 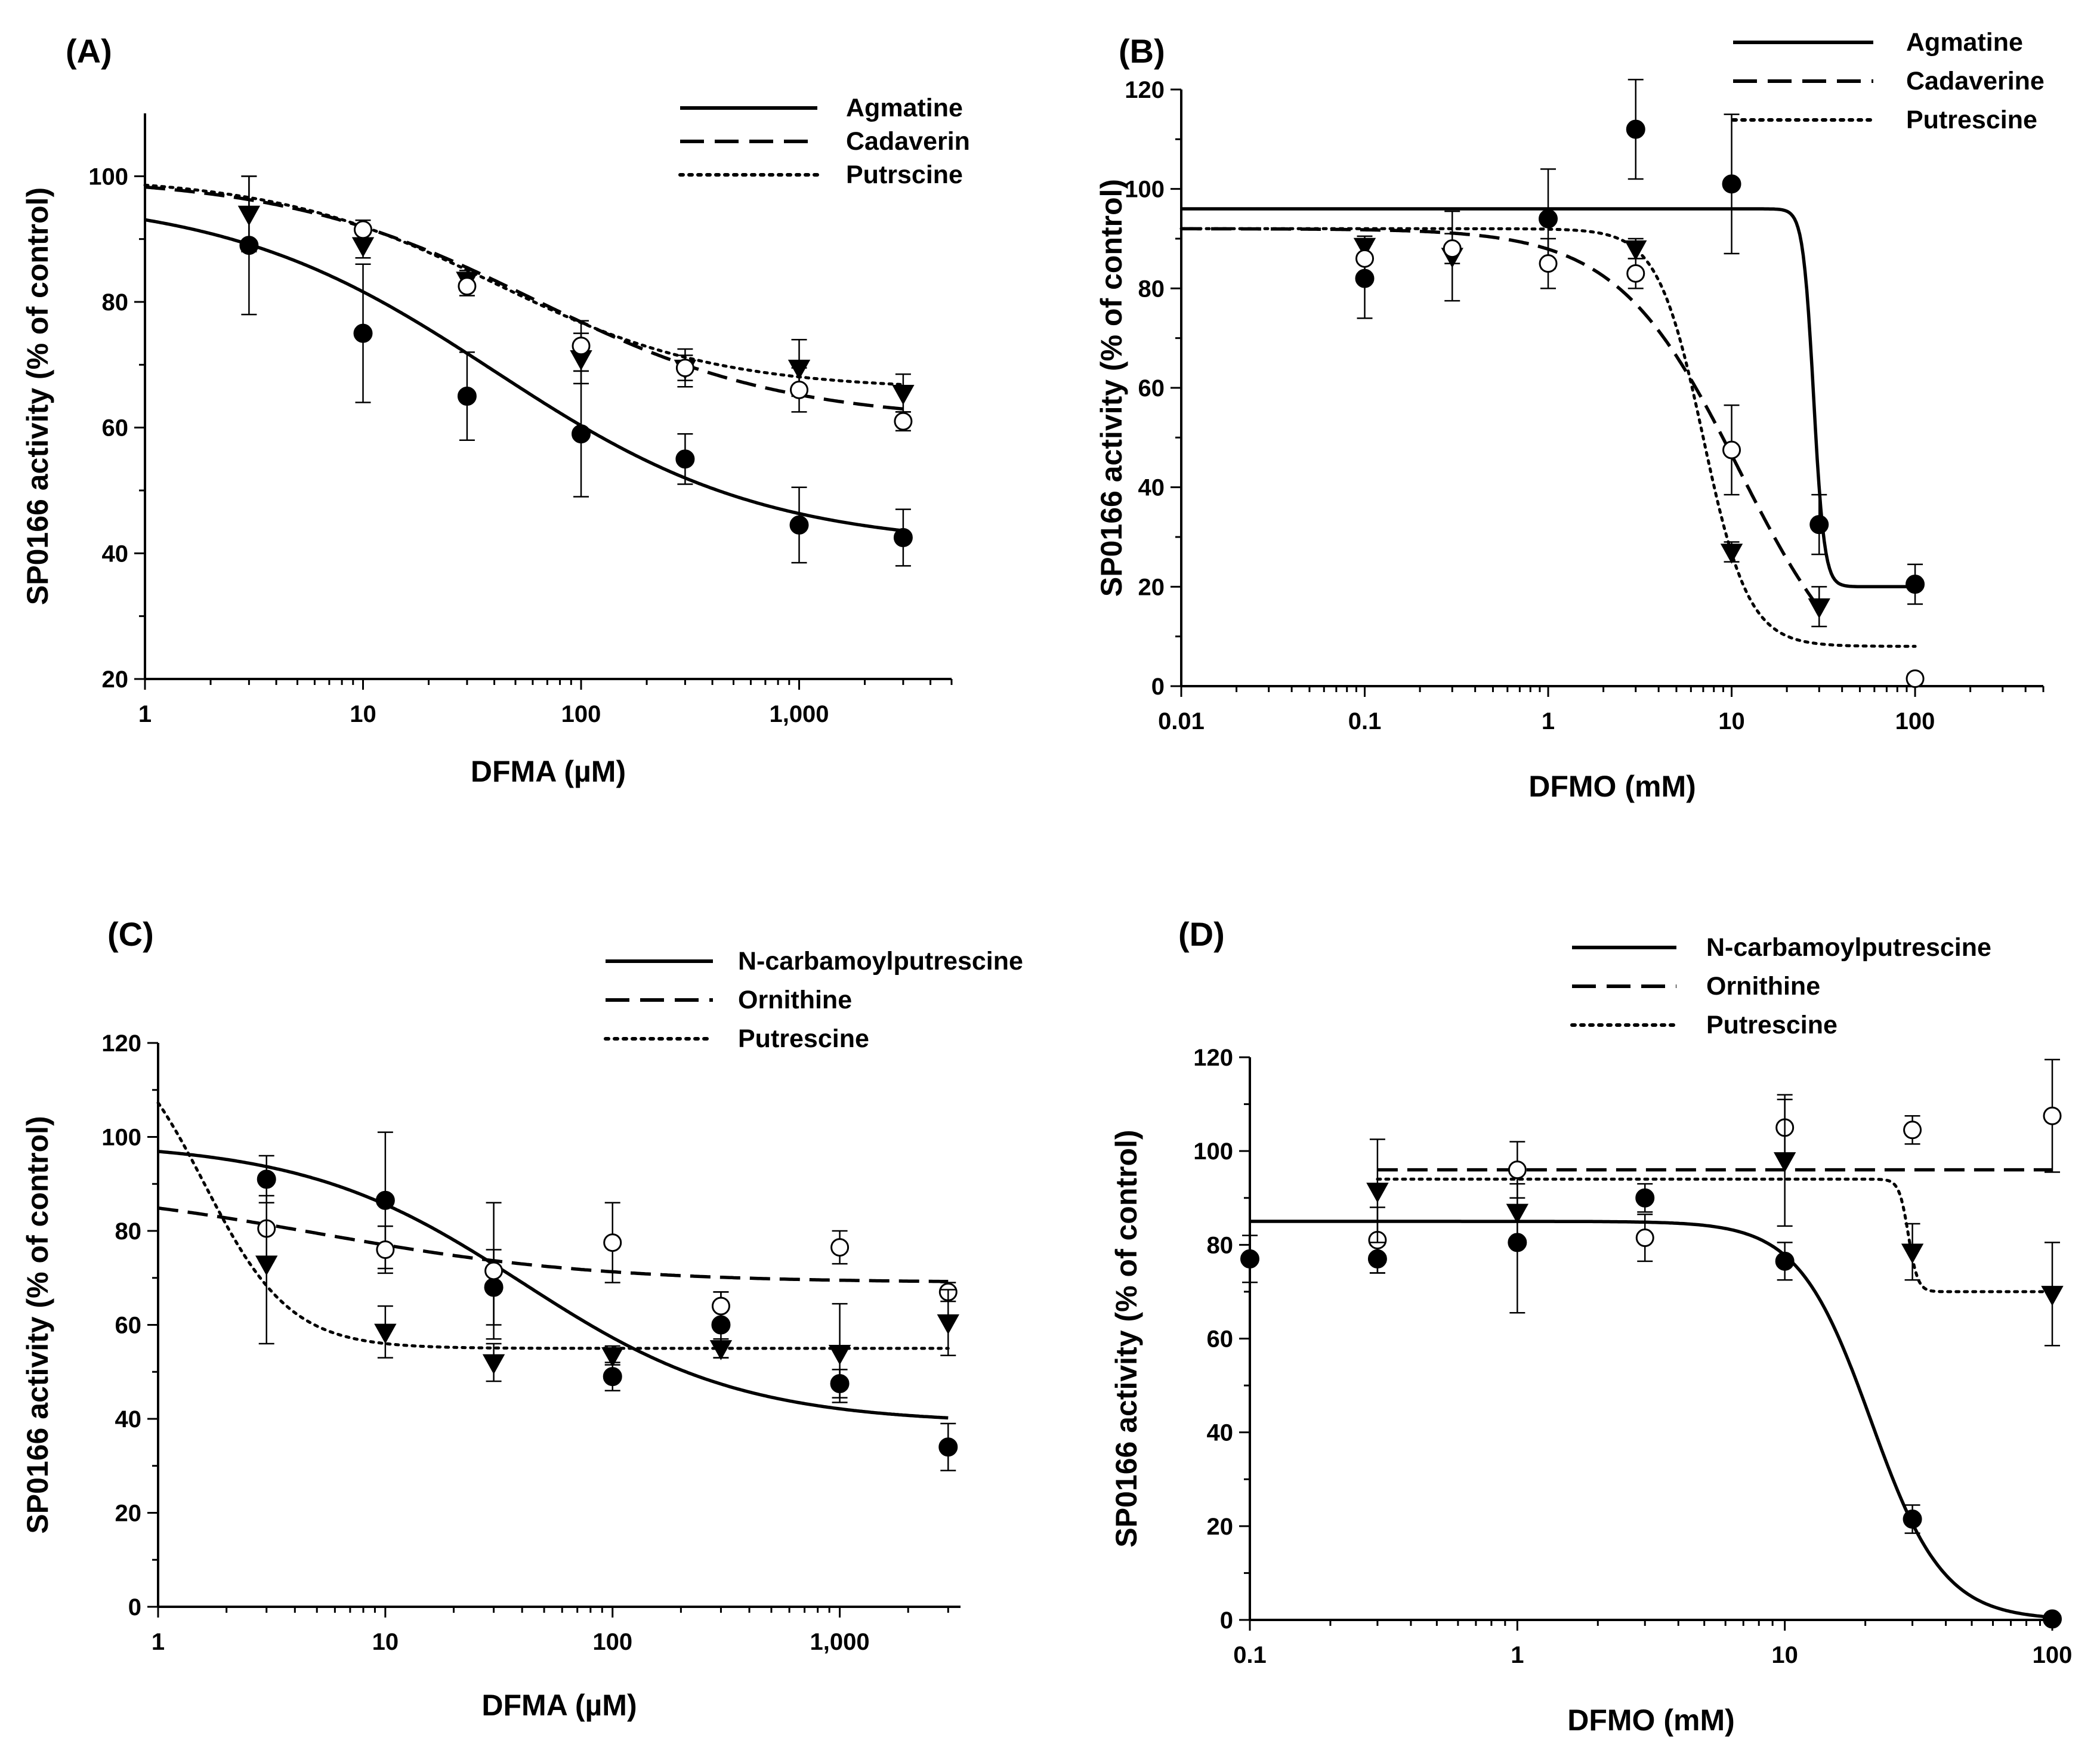 I want to click on panel-label: (A), so click(x=89, y=51).